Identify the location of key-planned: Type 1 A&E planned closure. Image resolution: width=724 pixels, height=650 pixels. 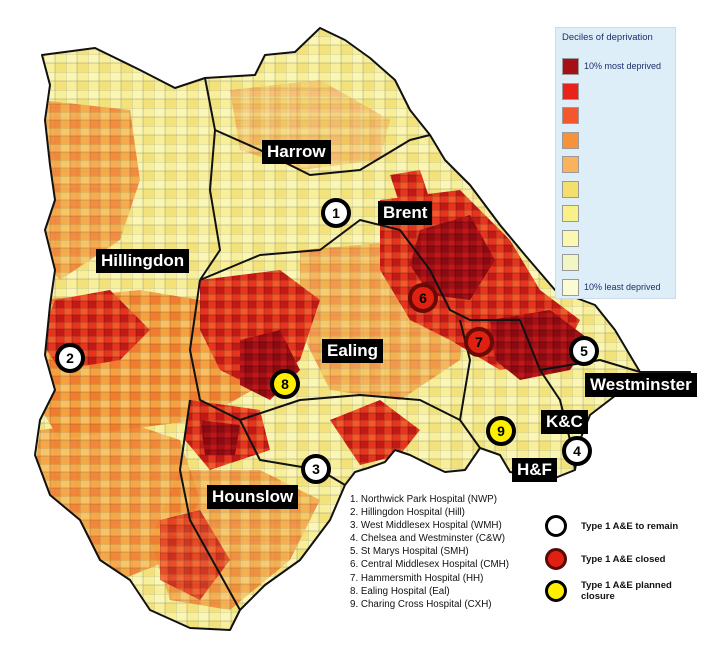
(613, 591).